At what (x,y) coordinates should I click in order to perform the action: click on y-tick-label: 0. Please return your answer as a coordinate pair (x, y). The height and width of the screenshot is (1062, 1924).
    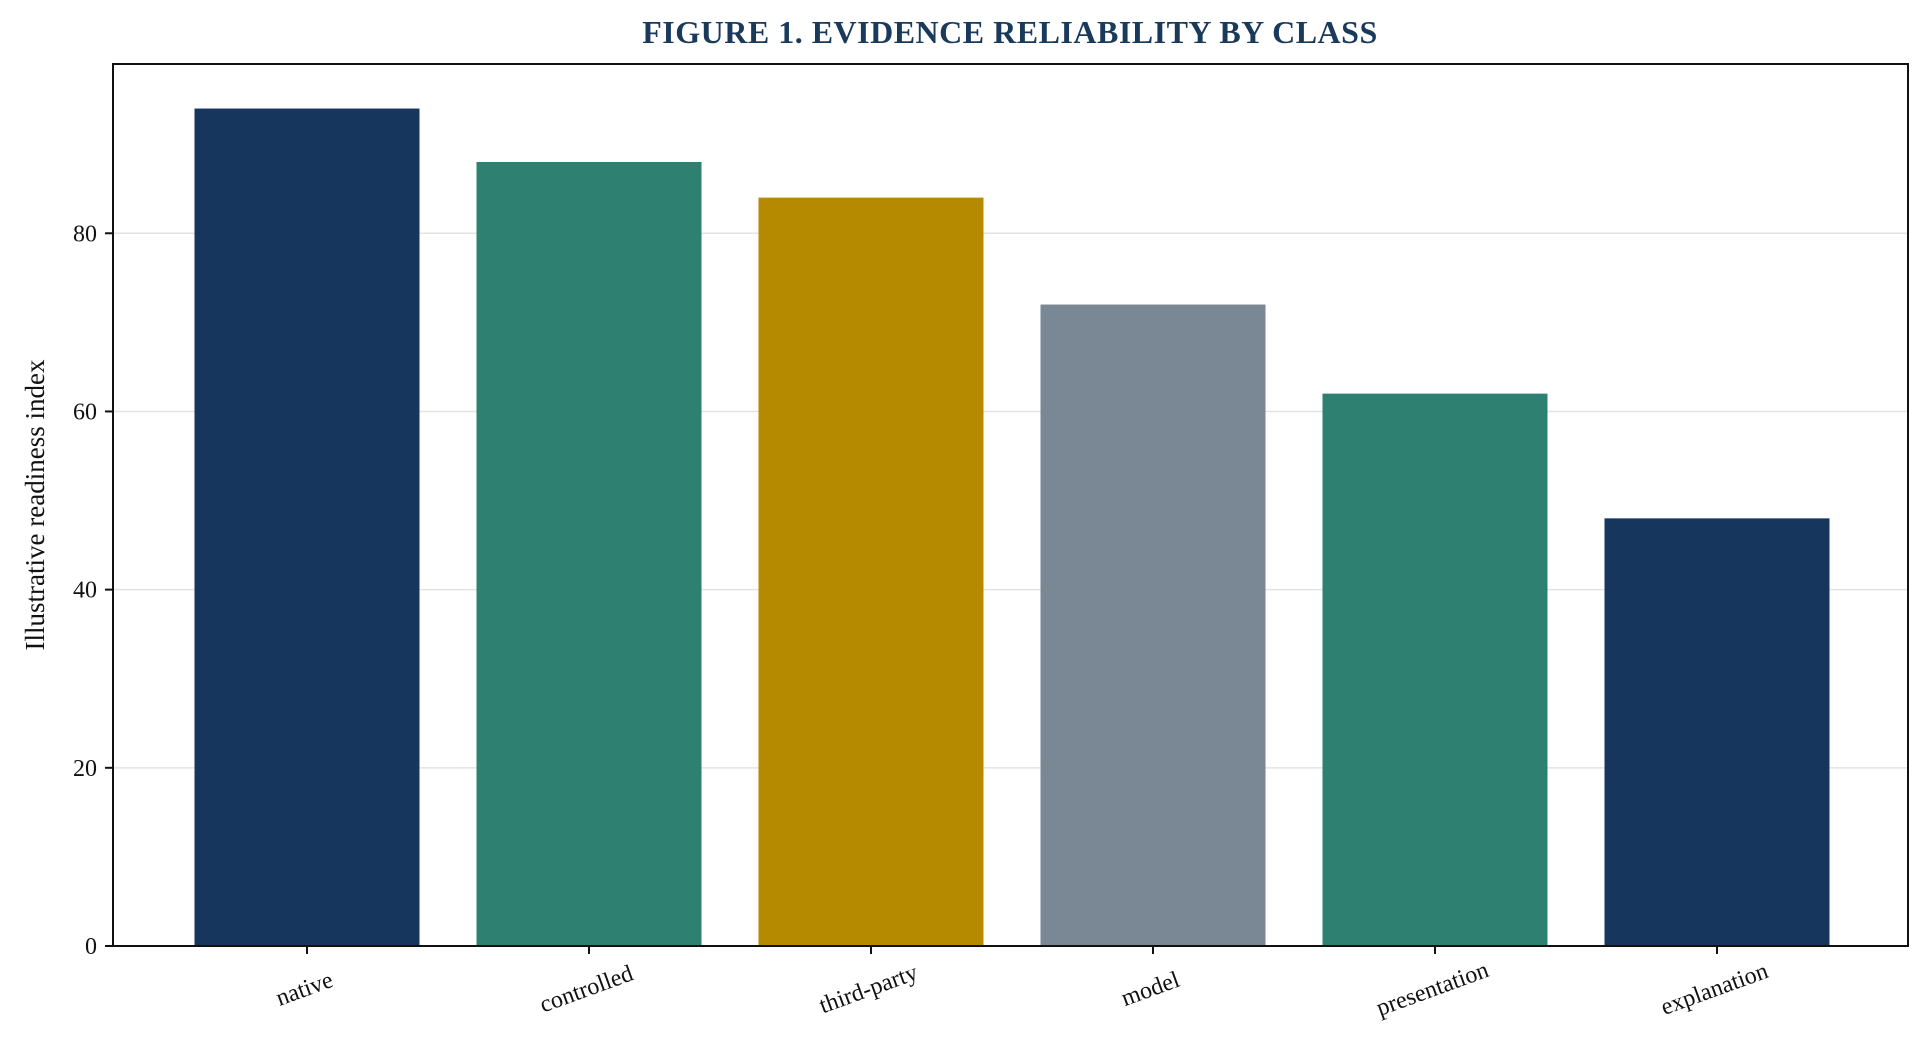
    Looking at the image, I should click on (91, 947).